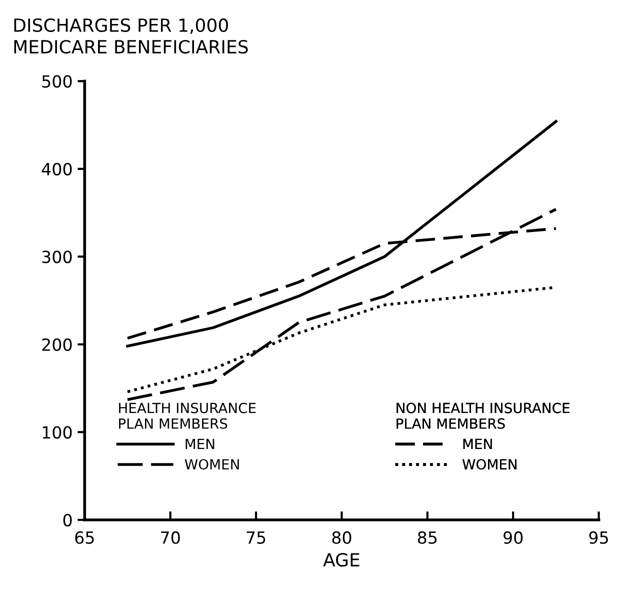 This screenshot has width=627, height=601. I want to click on x-tick-label: 90, so click(513, 537).